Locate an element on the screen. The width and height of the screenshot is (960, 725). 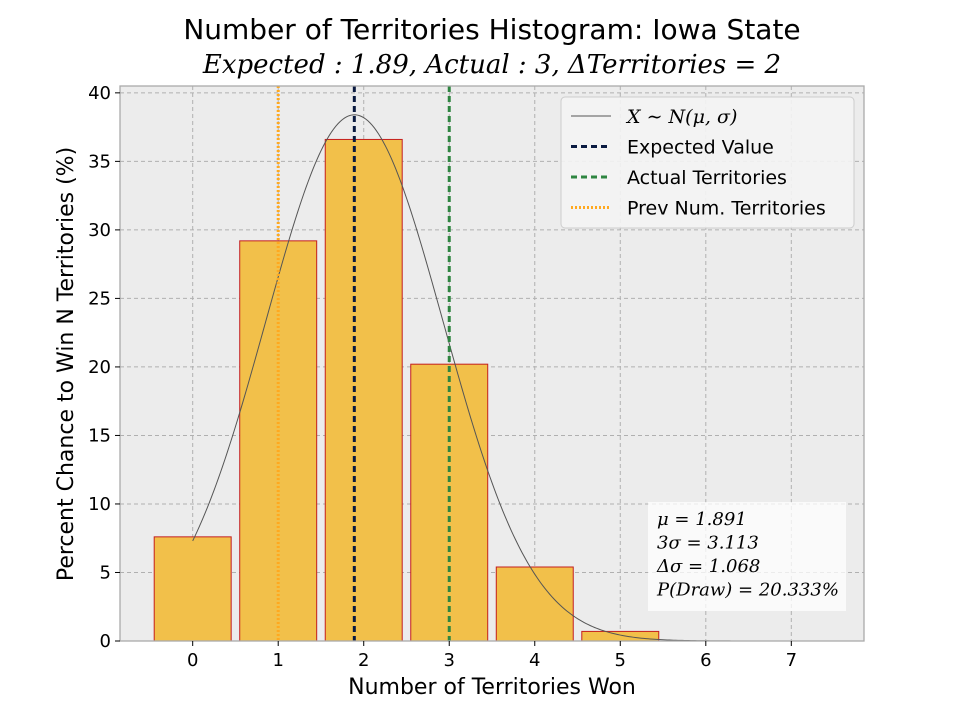
y-tick-label-6: 30 is located at coordinates (99, 230).